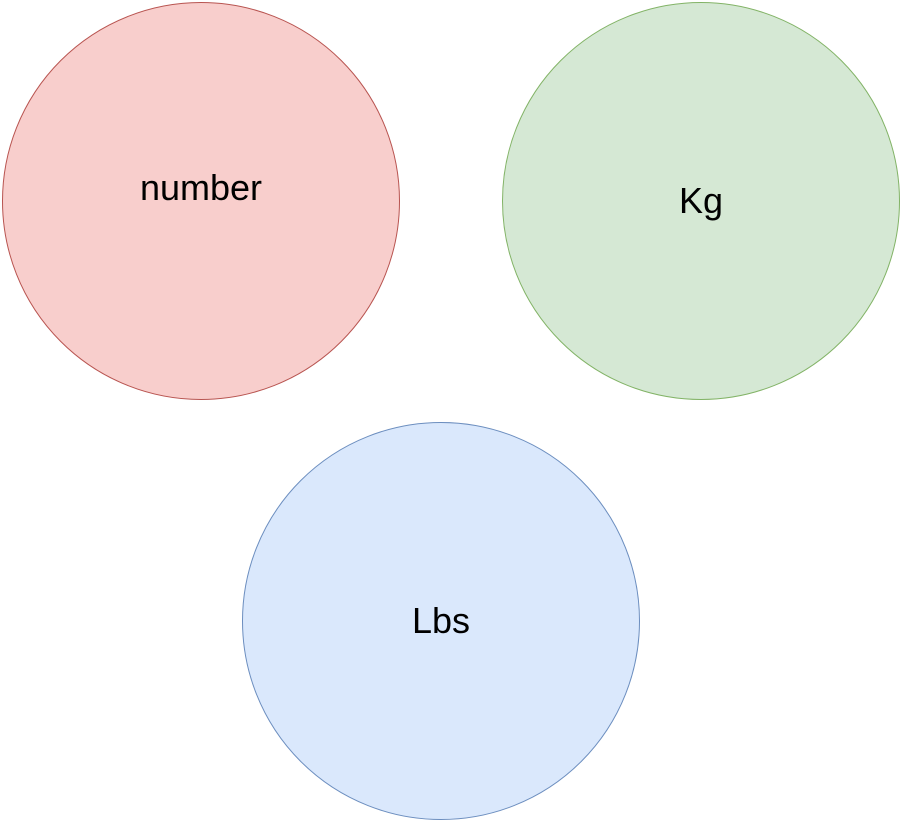 The height and width of the screenshot is (822, 902). I want to click on kg-circle-label: Kg, so click(701, 200).